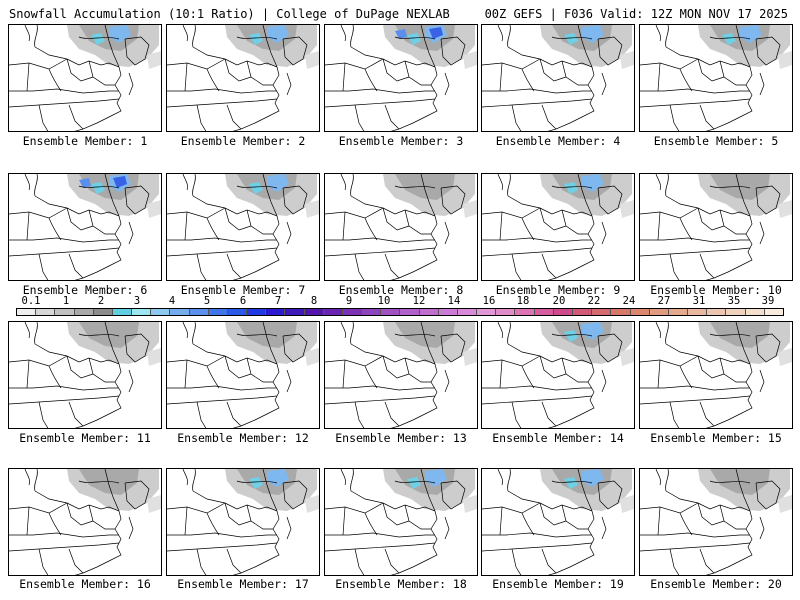  Describe the element at coordinates (699, 301) in the screenshot. I see `colorbar-tick-label: 31` at that location.